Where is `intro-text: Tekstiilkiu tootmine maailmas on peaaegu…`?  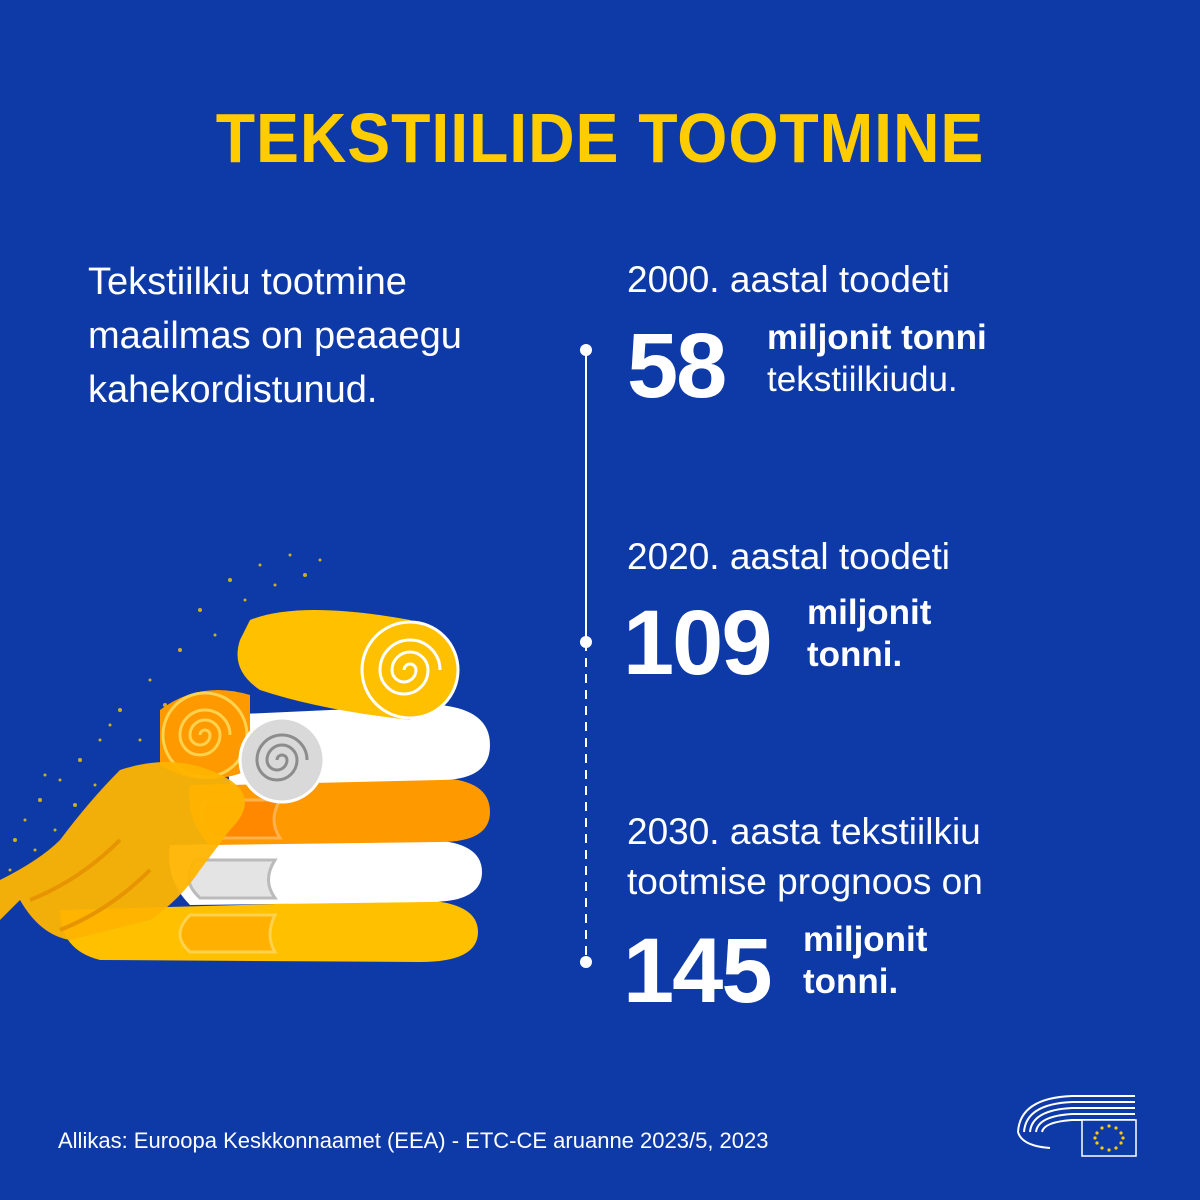 intro-text: Tekstiilkiu tootmine maailmas on peaaegu… is located at coordinates (308, 336).